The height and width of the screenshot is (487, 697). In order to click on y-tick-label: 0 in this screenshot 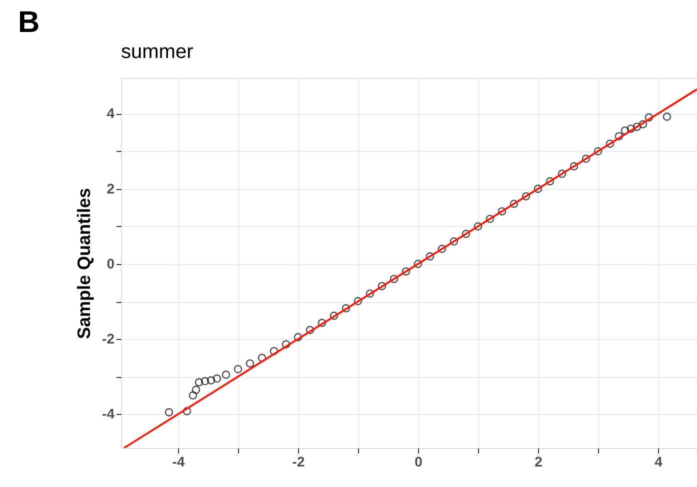, I will do `click(110, 263)`.